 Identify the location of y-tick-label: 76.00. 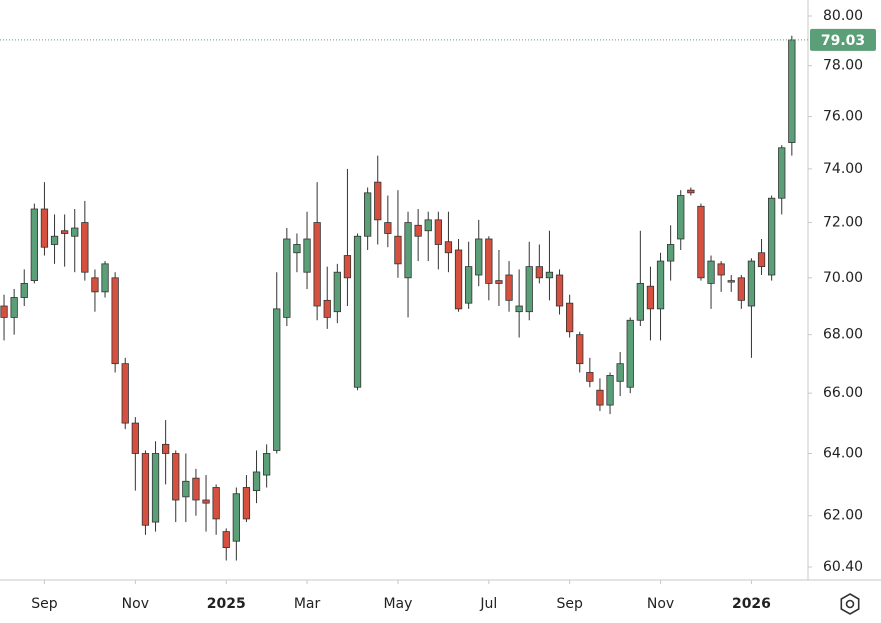
(843, 117).